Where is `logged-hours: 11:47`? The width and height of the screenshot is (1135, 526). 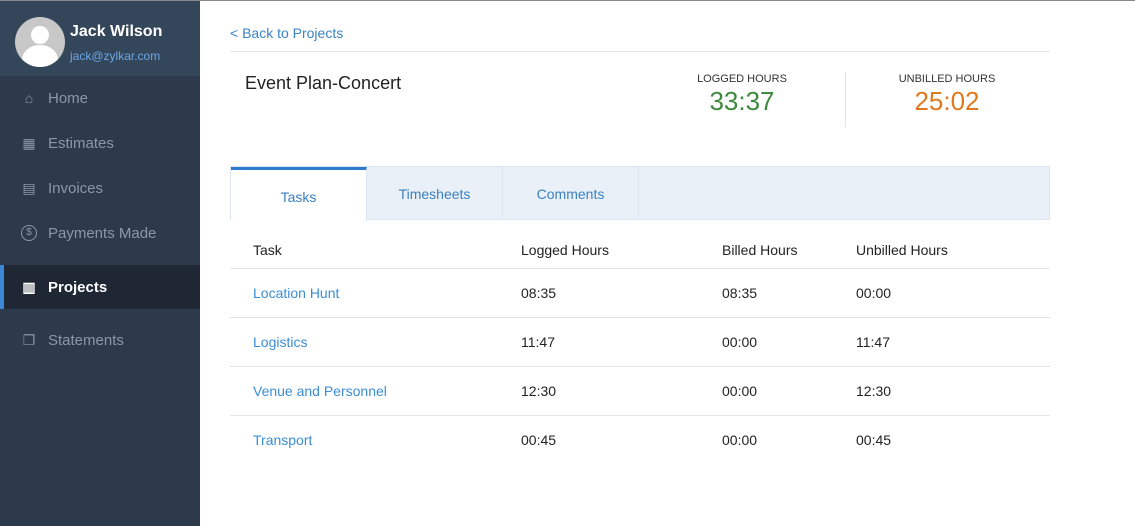 logged-hours: 11:47 is located at coordinates (538, 342).